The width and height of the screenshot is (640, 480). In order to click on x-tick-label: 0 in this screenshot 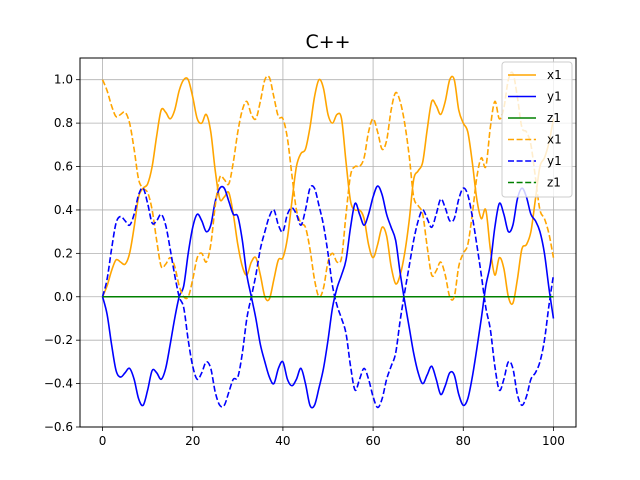, I will do `click(103, 441)`.